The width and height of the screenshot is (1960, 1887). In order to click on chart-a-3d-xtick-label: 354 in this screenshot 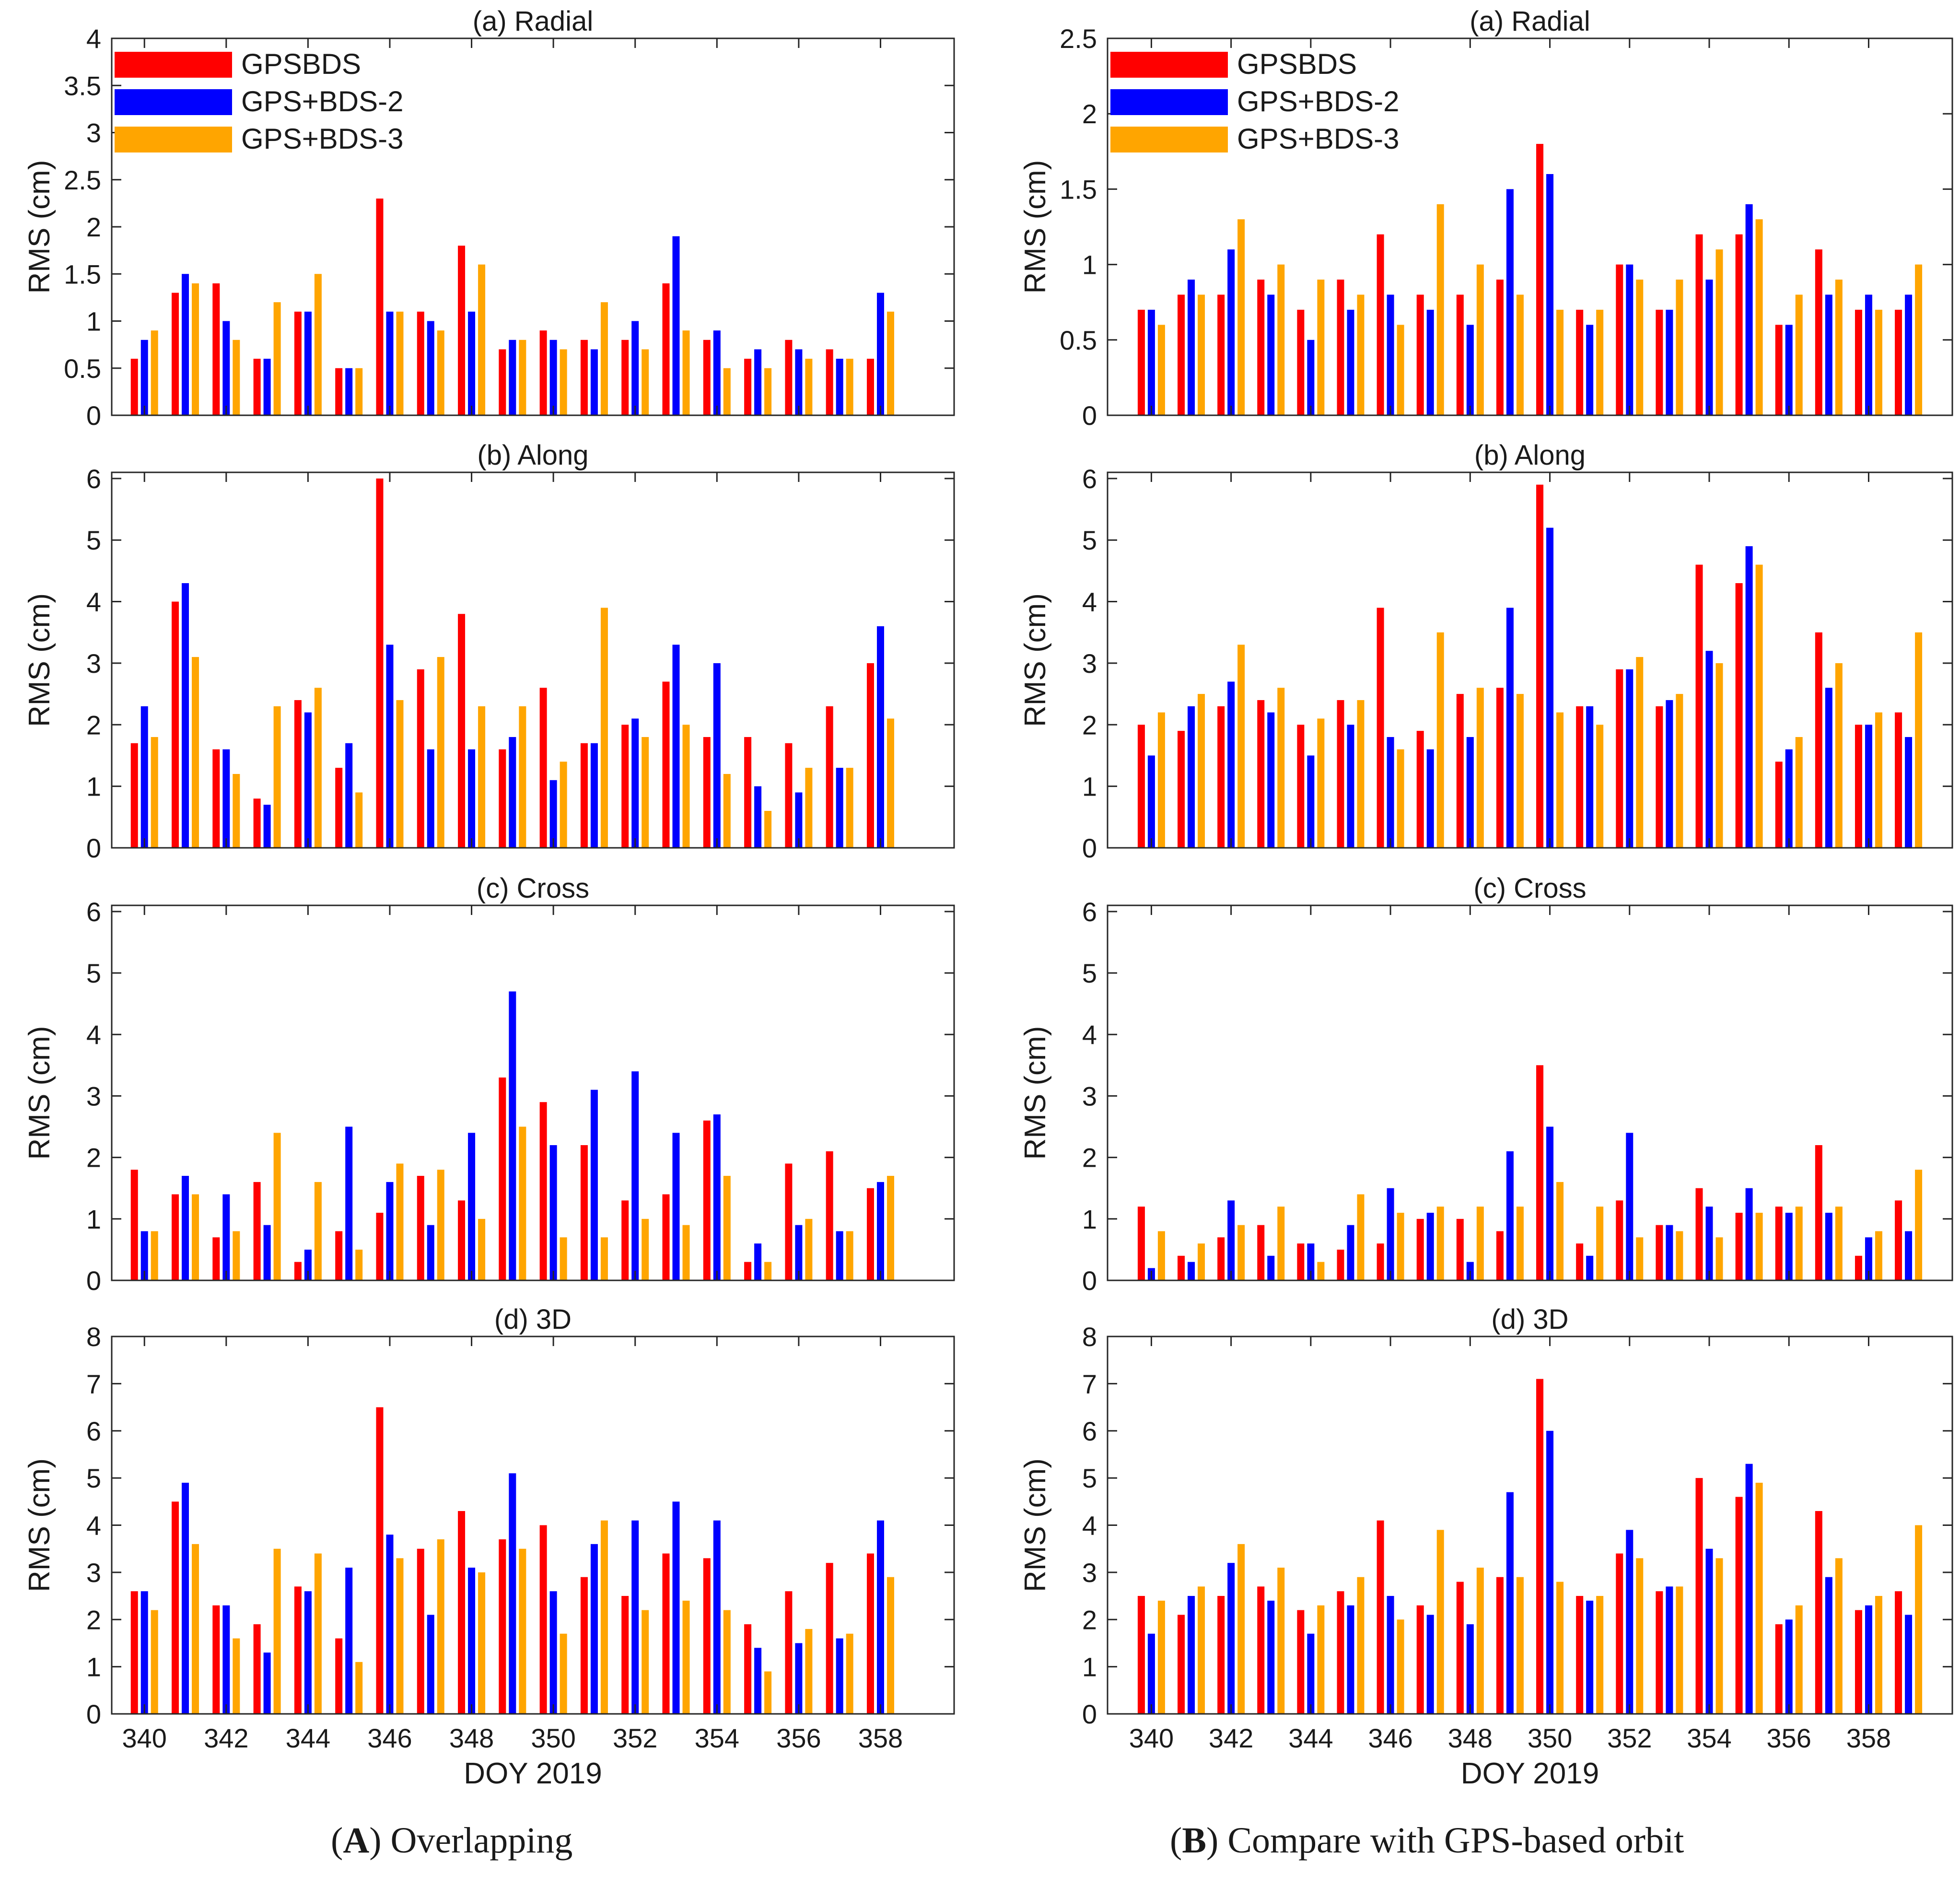, I will do `click(717, 1738)`.